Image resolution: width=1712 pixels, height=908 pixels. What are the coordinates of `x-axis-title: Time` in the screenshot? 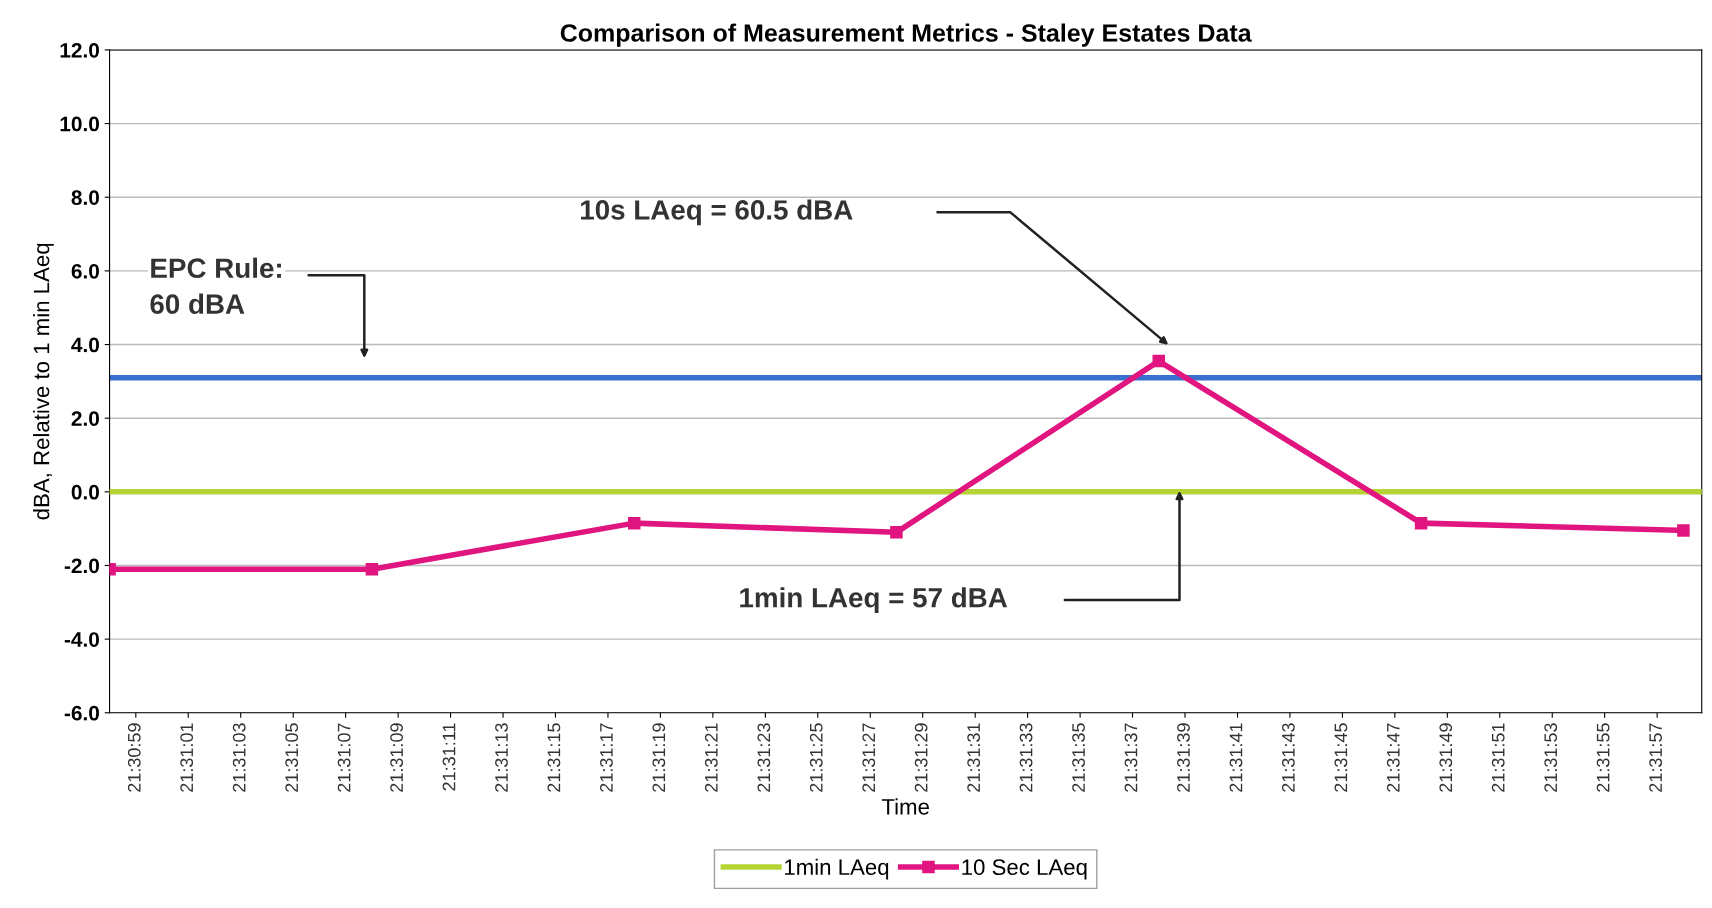 It's located at (905, 806).